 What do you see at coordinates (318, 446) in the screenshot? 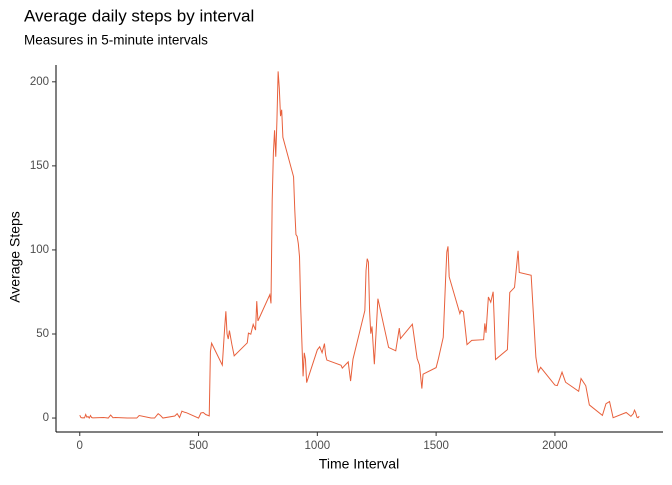
I see `x-tick-label: 1000` at bounding box center [318, 446].